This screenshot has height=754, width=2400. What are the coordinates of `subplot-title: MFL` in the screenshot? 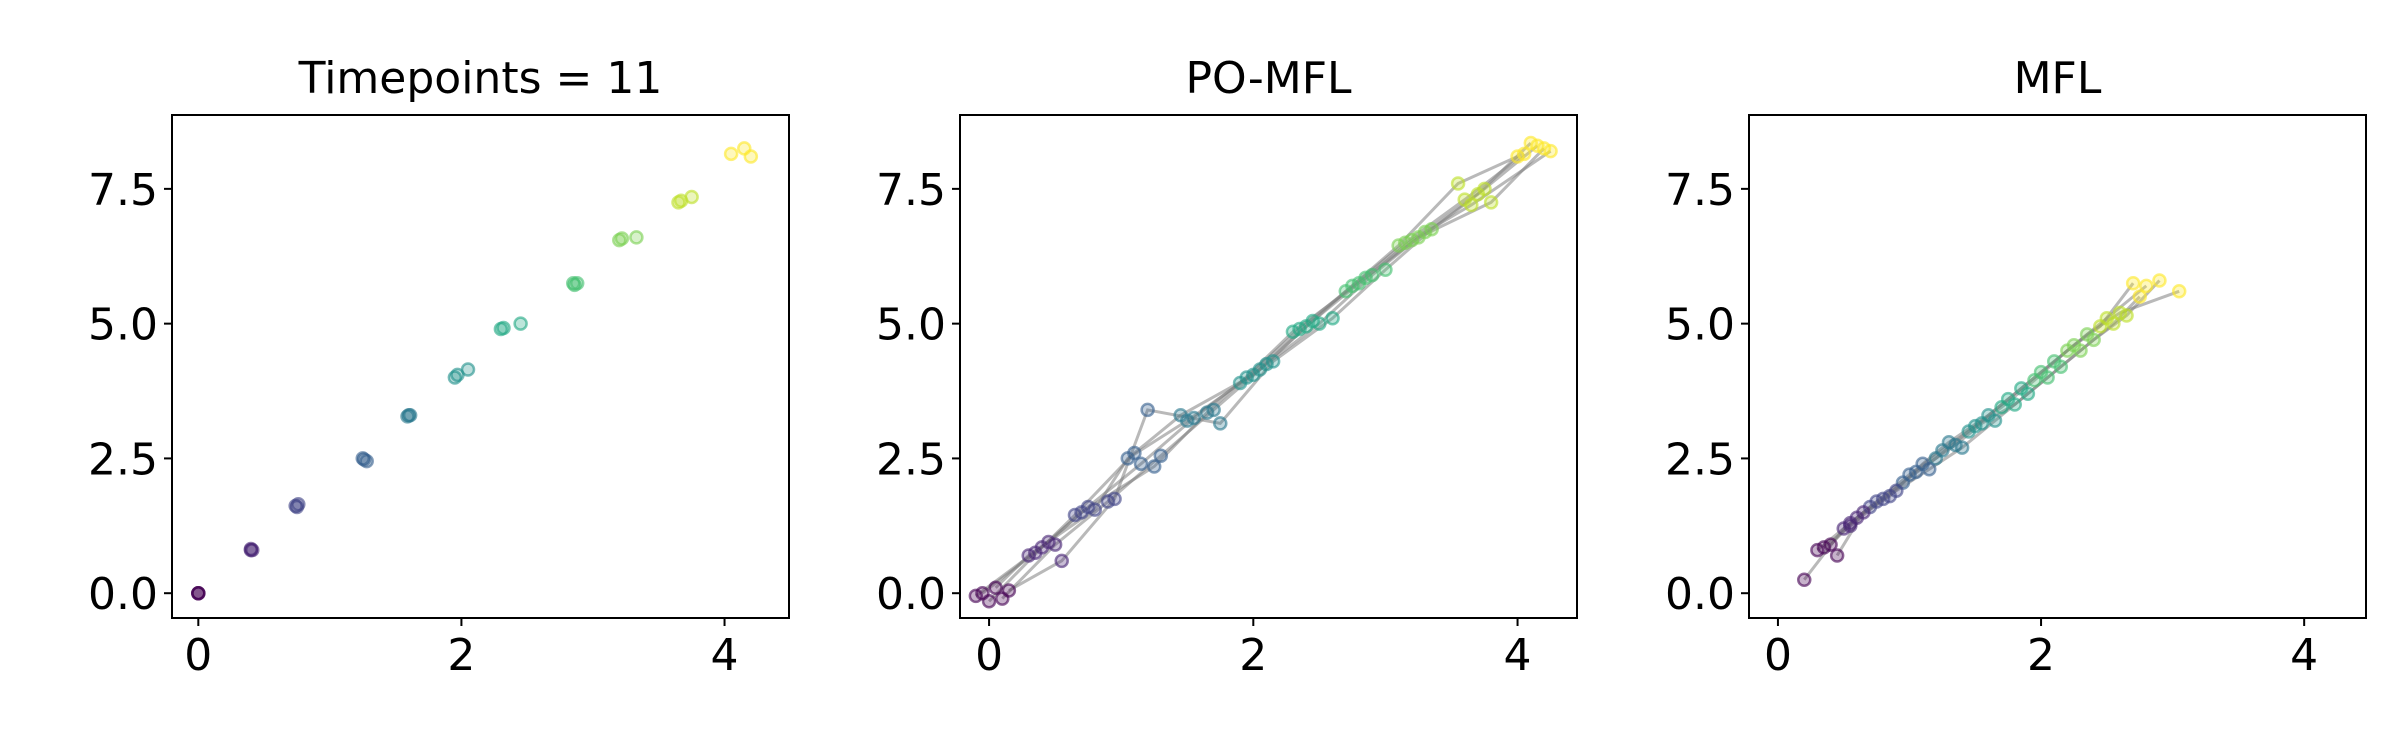 It's located at (2058, 78).